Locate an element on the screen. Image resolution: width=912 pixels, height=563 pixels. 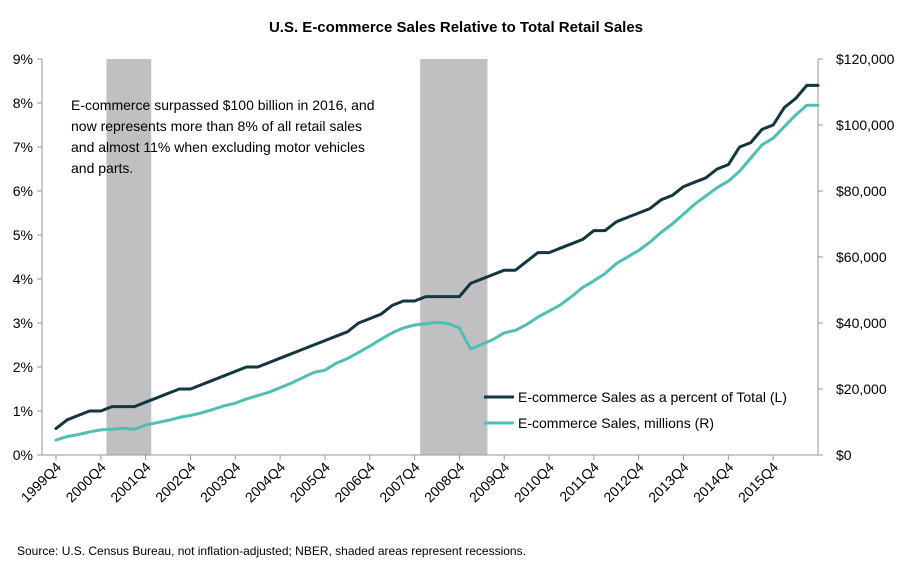
left-tick-label: 6% is located at coordinates (23, 191).